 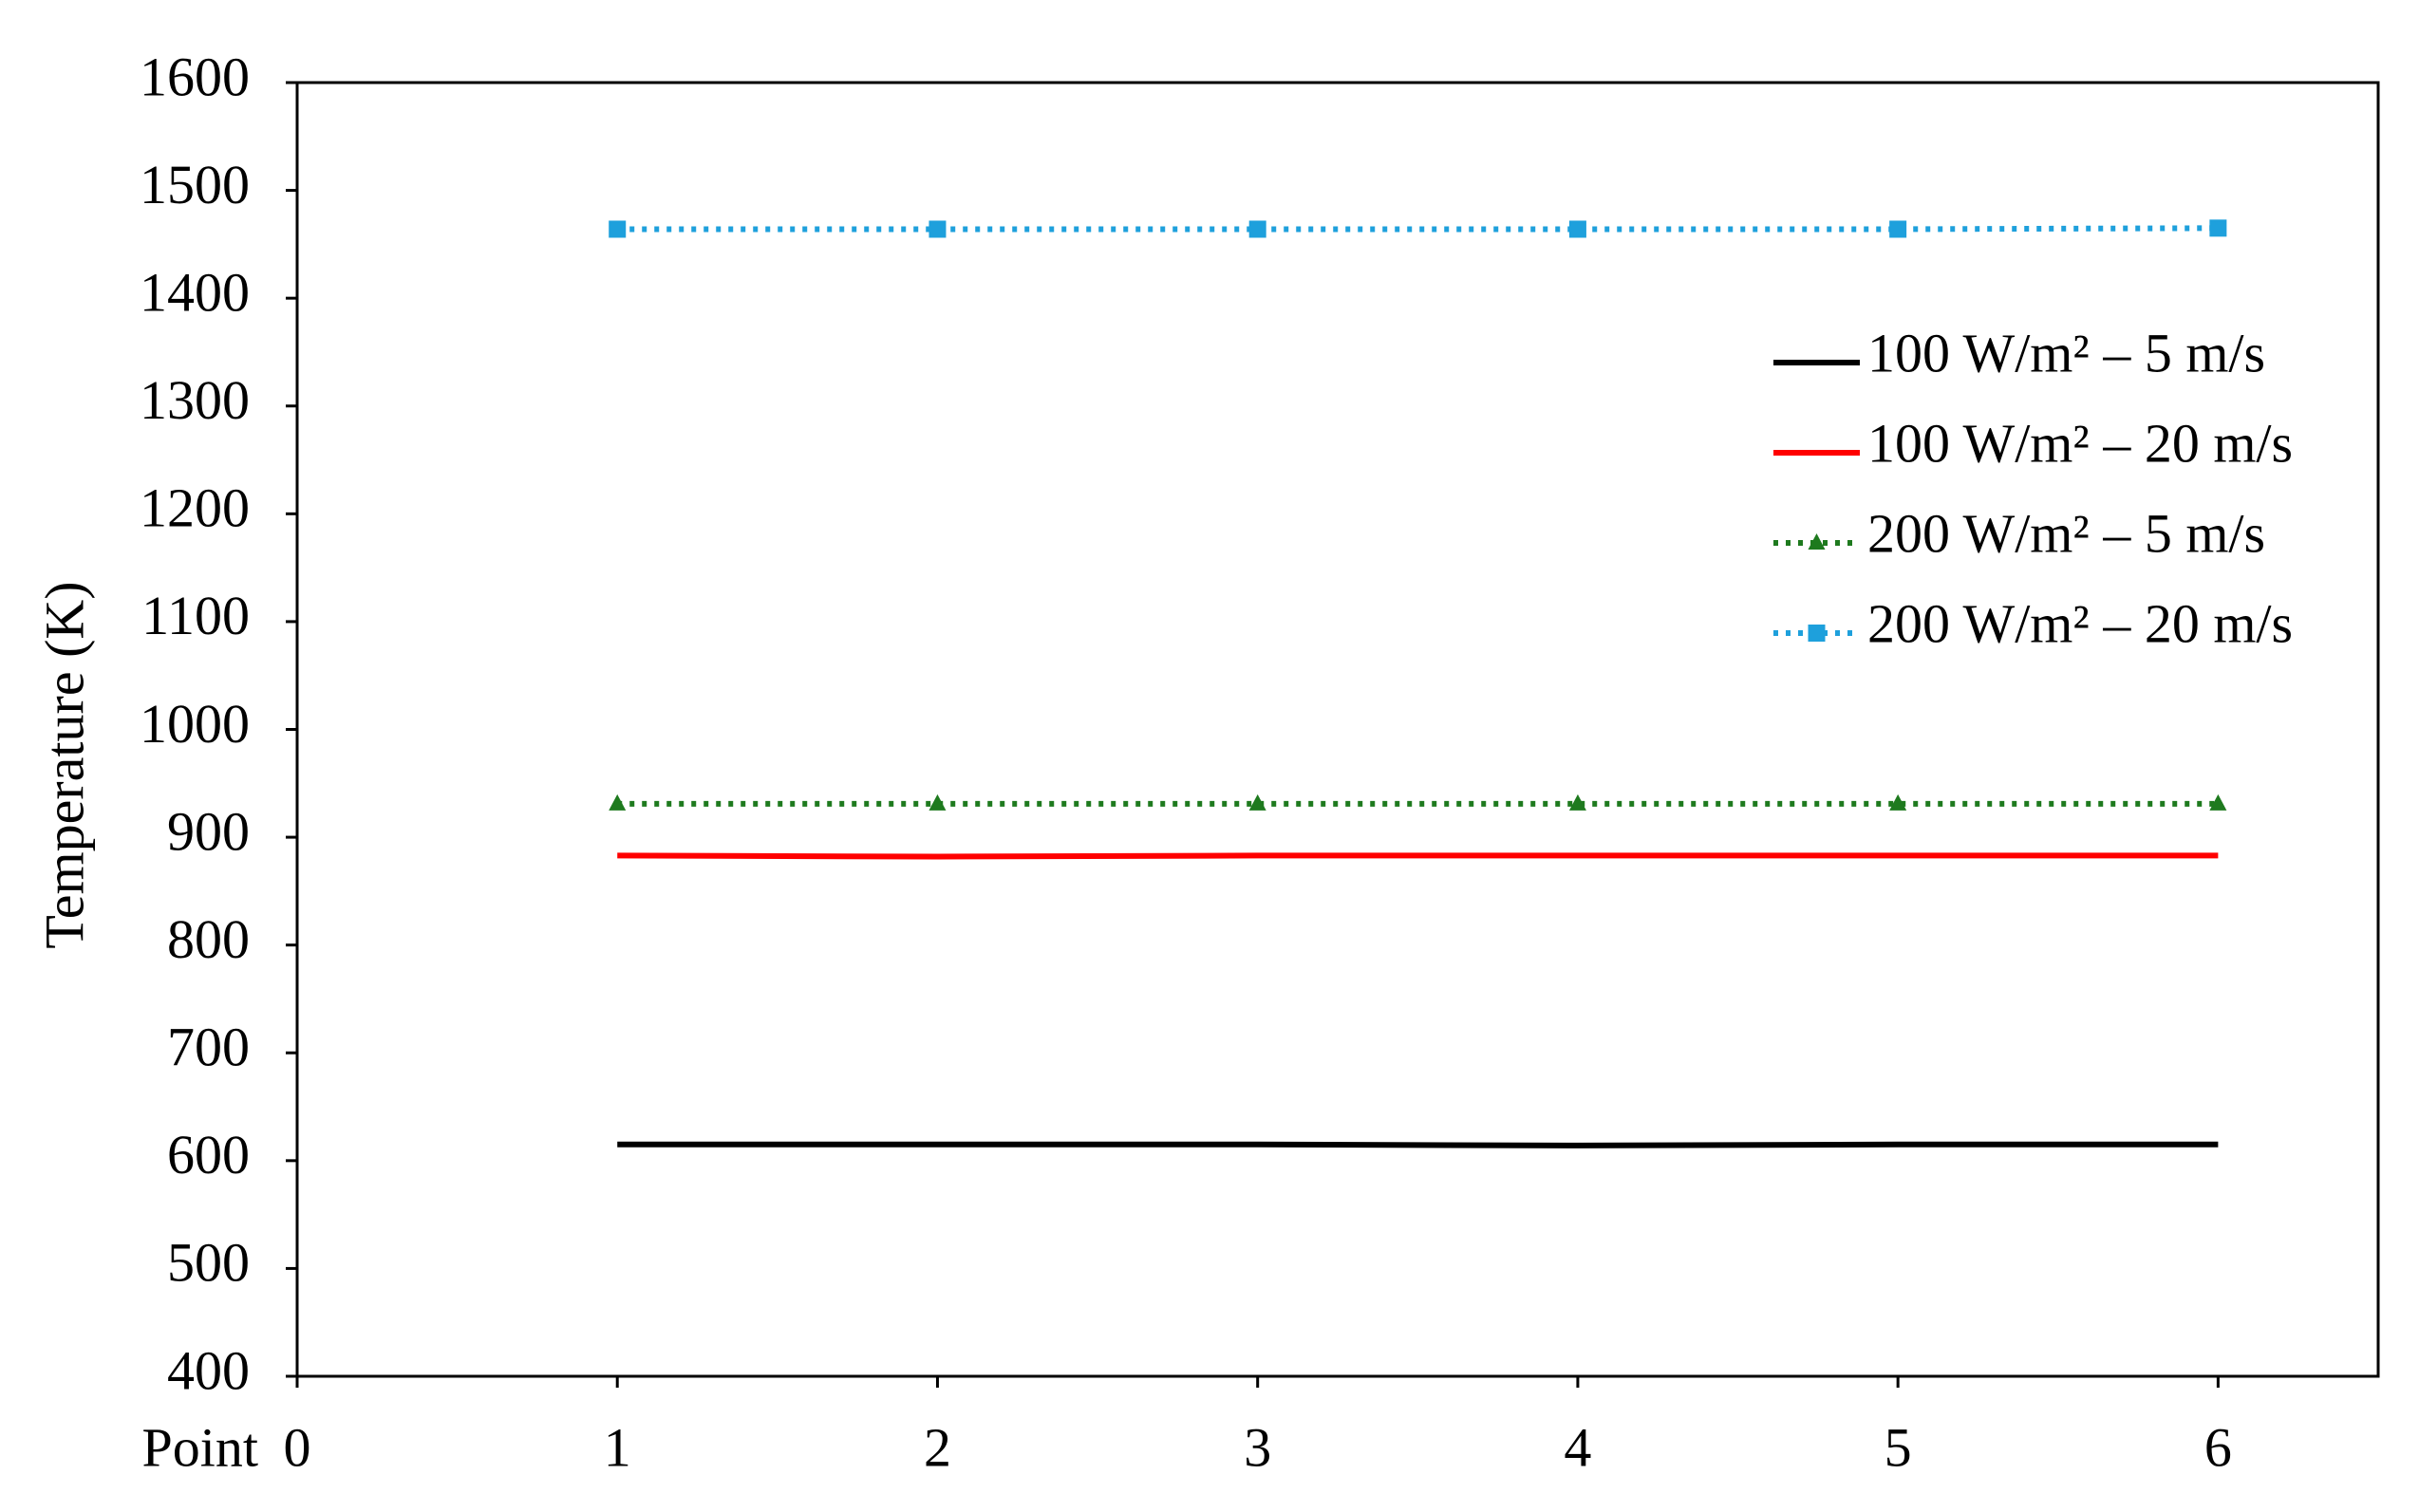 I want to click on y-tick-label: 1600, so click(x=195, y=77).